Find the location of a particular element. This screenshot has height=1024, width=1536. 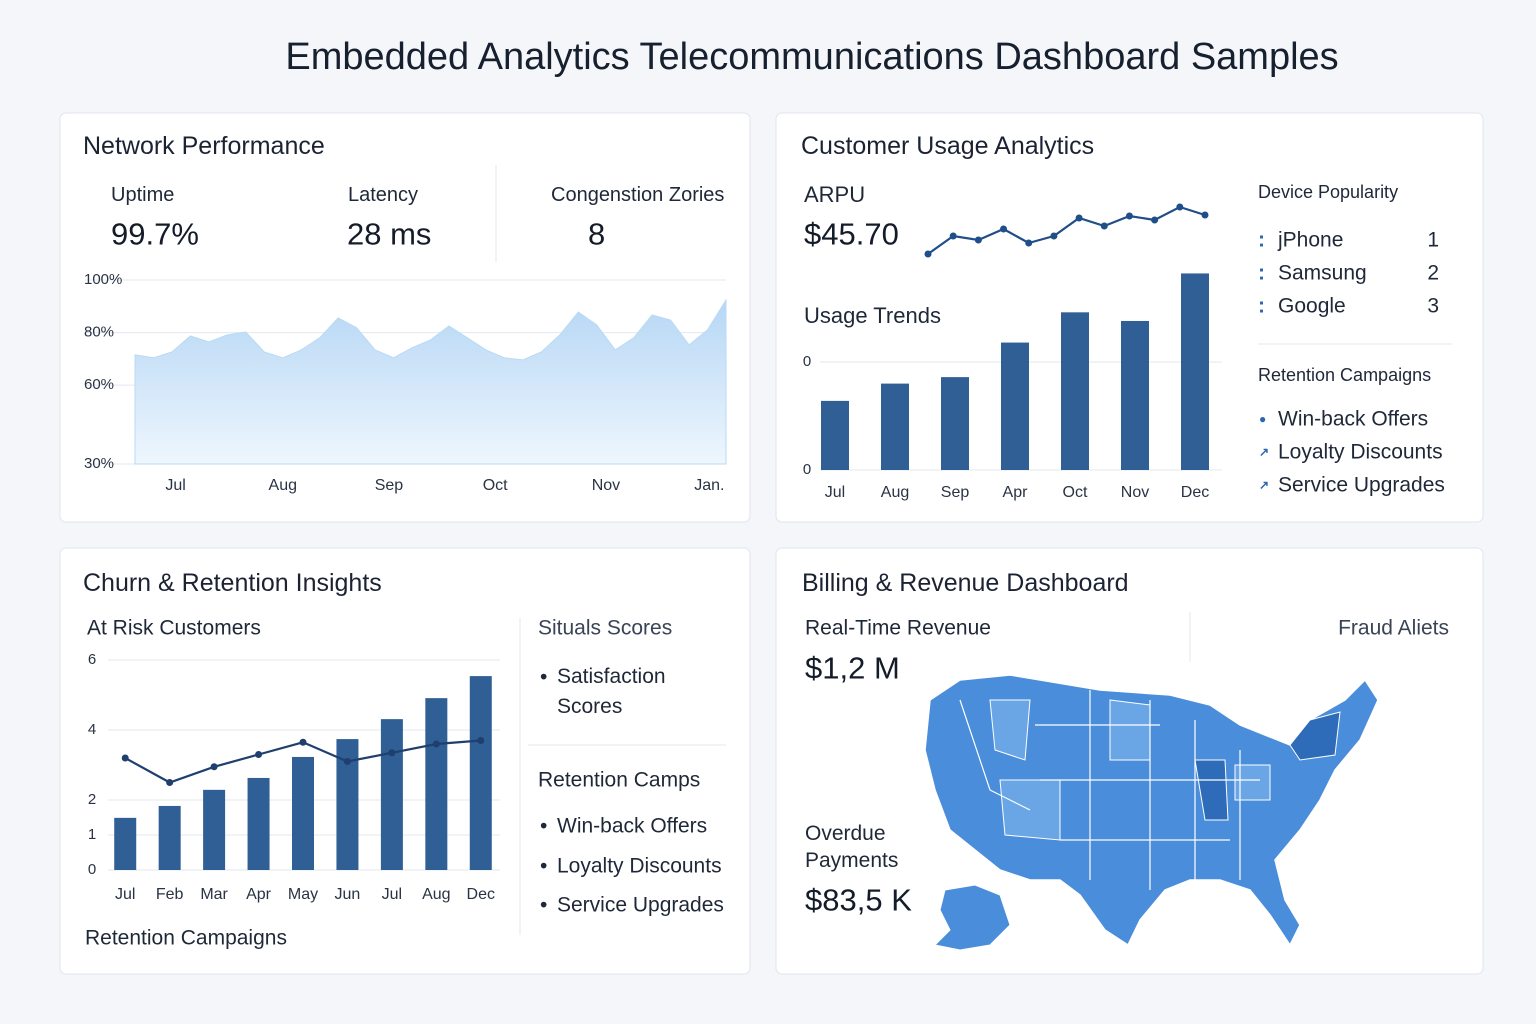

kpi-label: Real-Time Revenue is located at coordinates (898, 628).